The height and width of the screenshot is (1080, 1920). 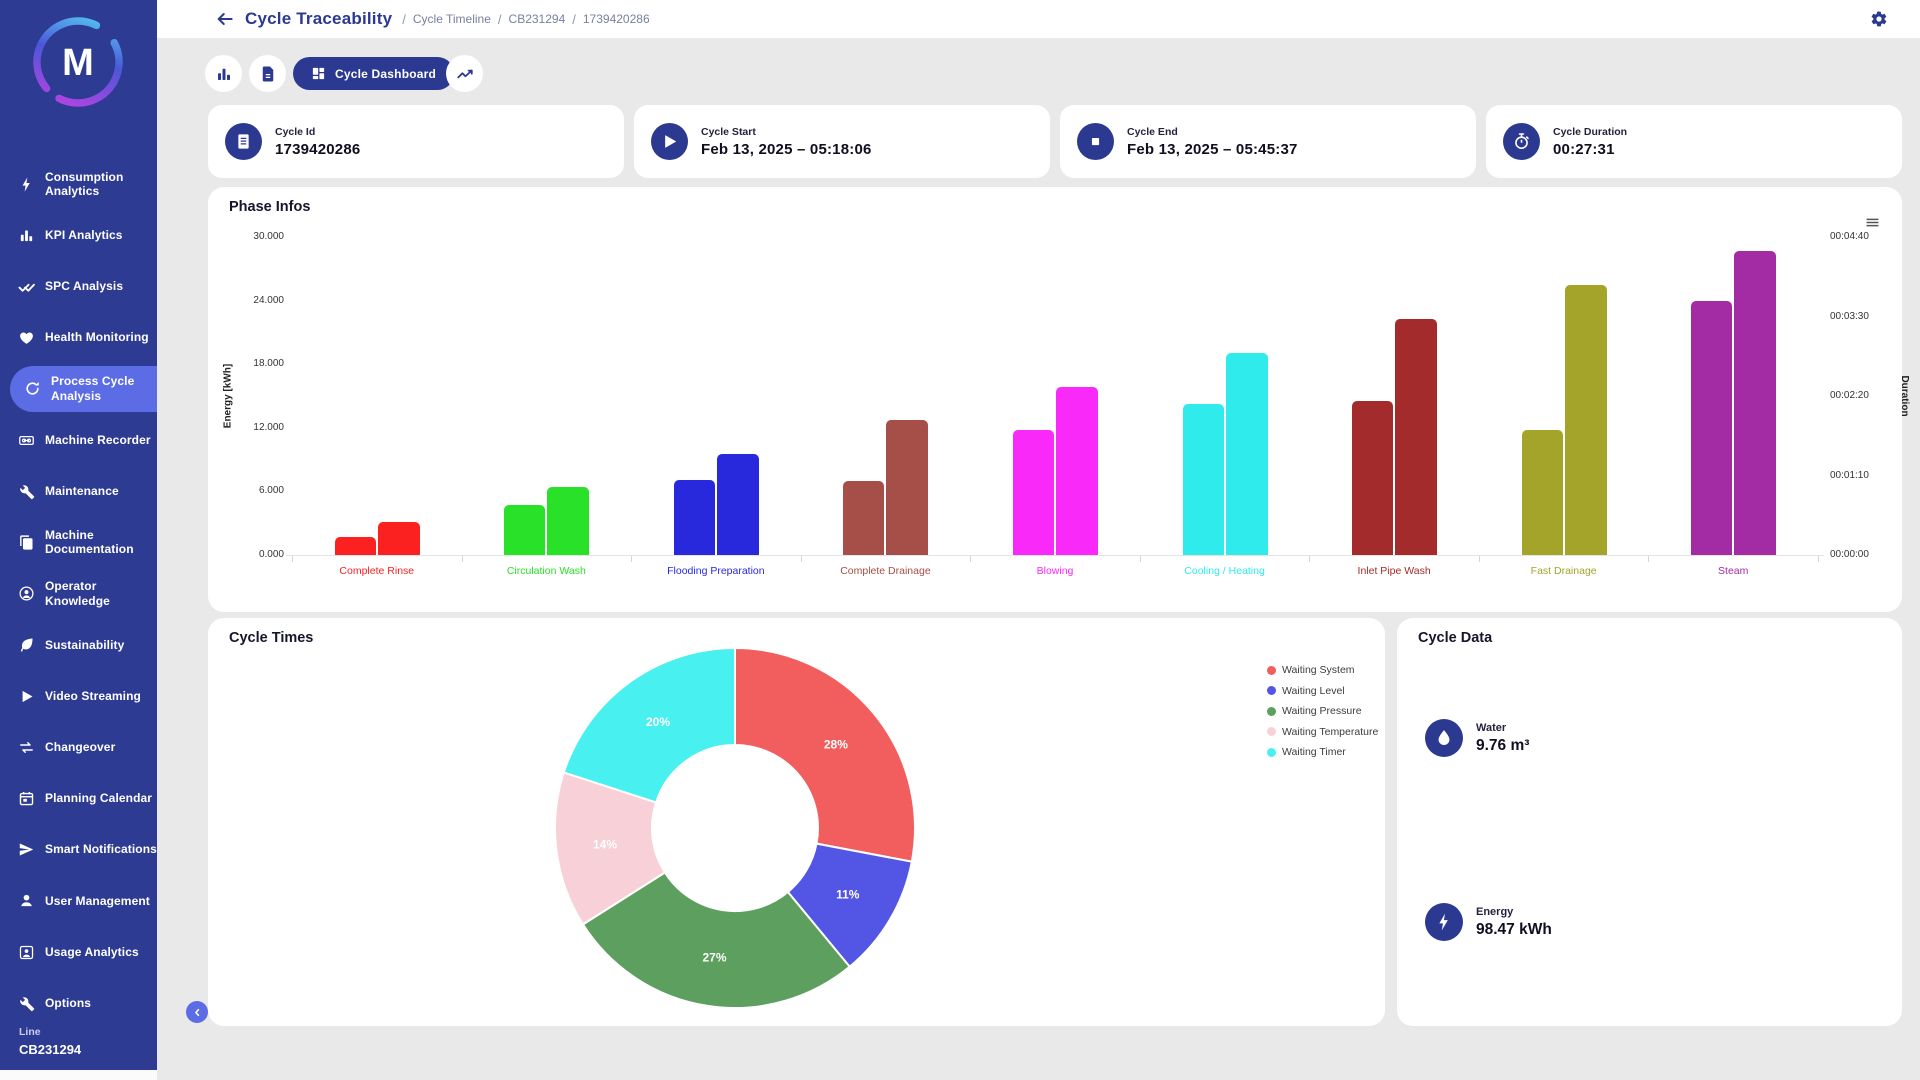 I want to click on sidebar-item-kpi-analytics: KPI Analytics, so click(x=78, y=235).